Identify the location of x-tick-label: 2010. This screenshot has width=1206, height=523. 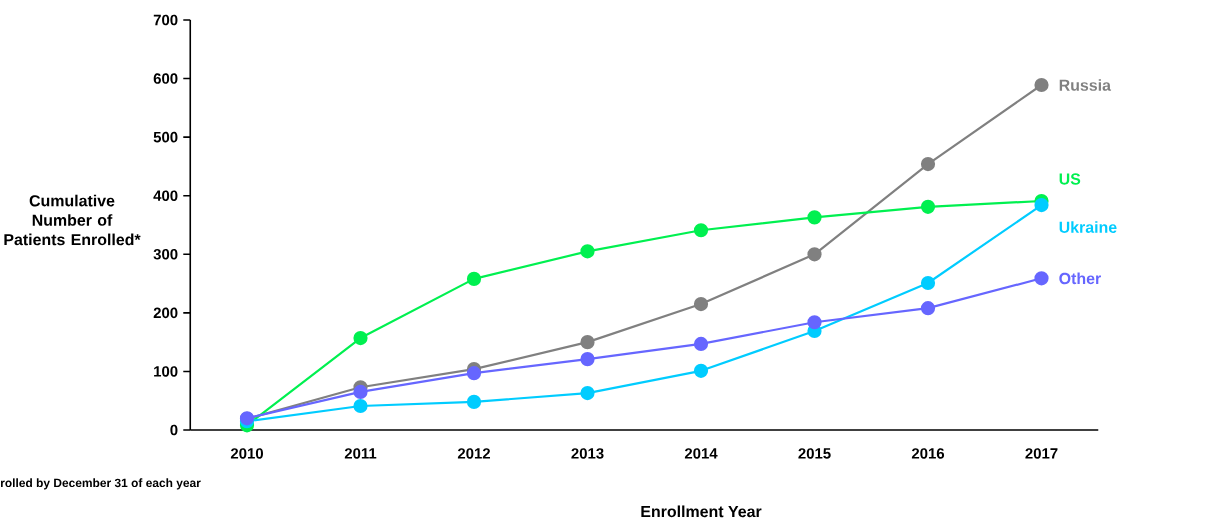
(246, 453).